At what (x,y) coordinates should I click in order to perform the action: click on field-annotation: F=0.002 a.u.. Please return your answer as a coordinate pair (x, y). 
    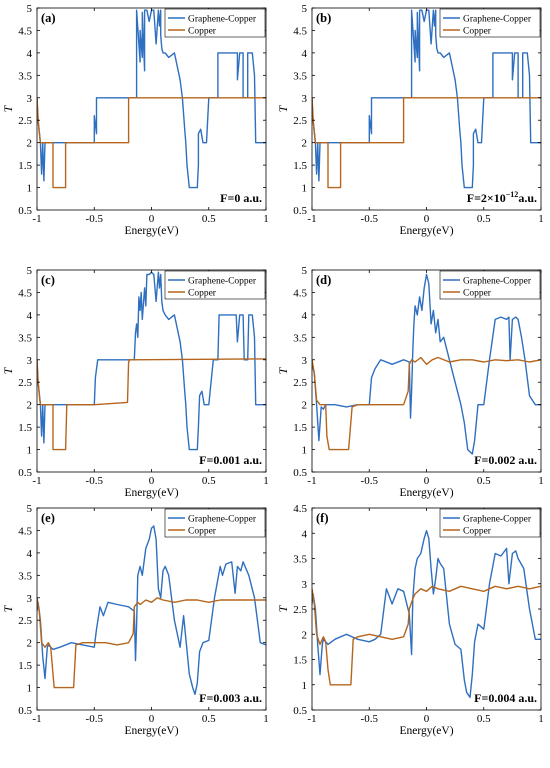
    Looking at the image, I should click on (505, 460).